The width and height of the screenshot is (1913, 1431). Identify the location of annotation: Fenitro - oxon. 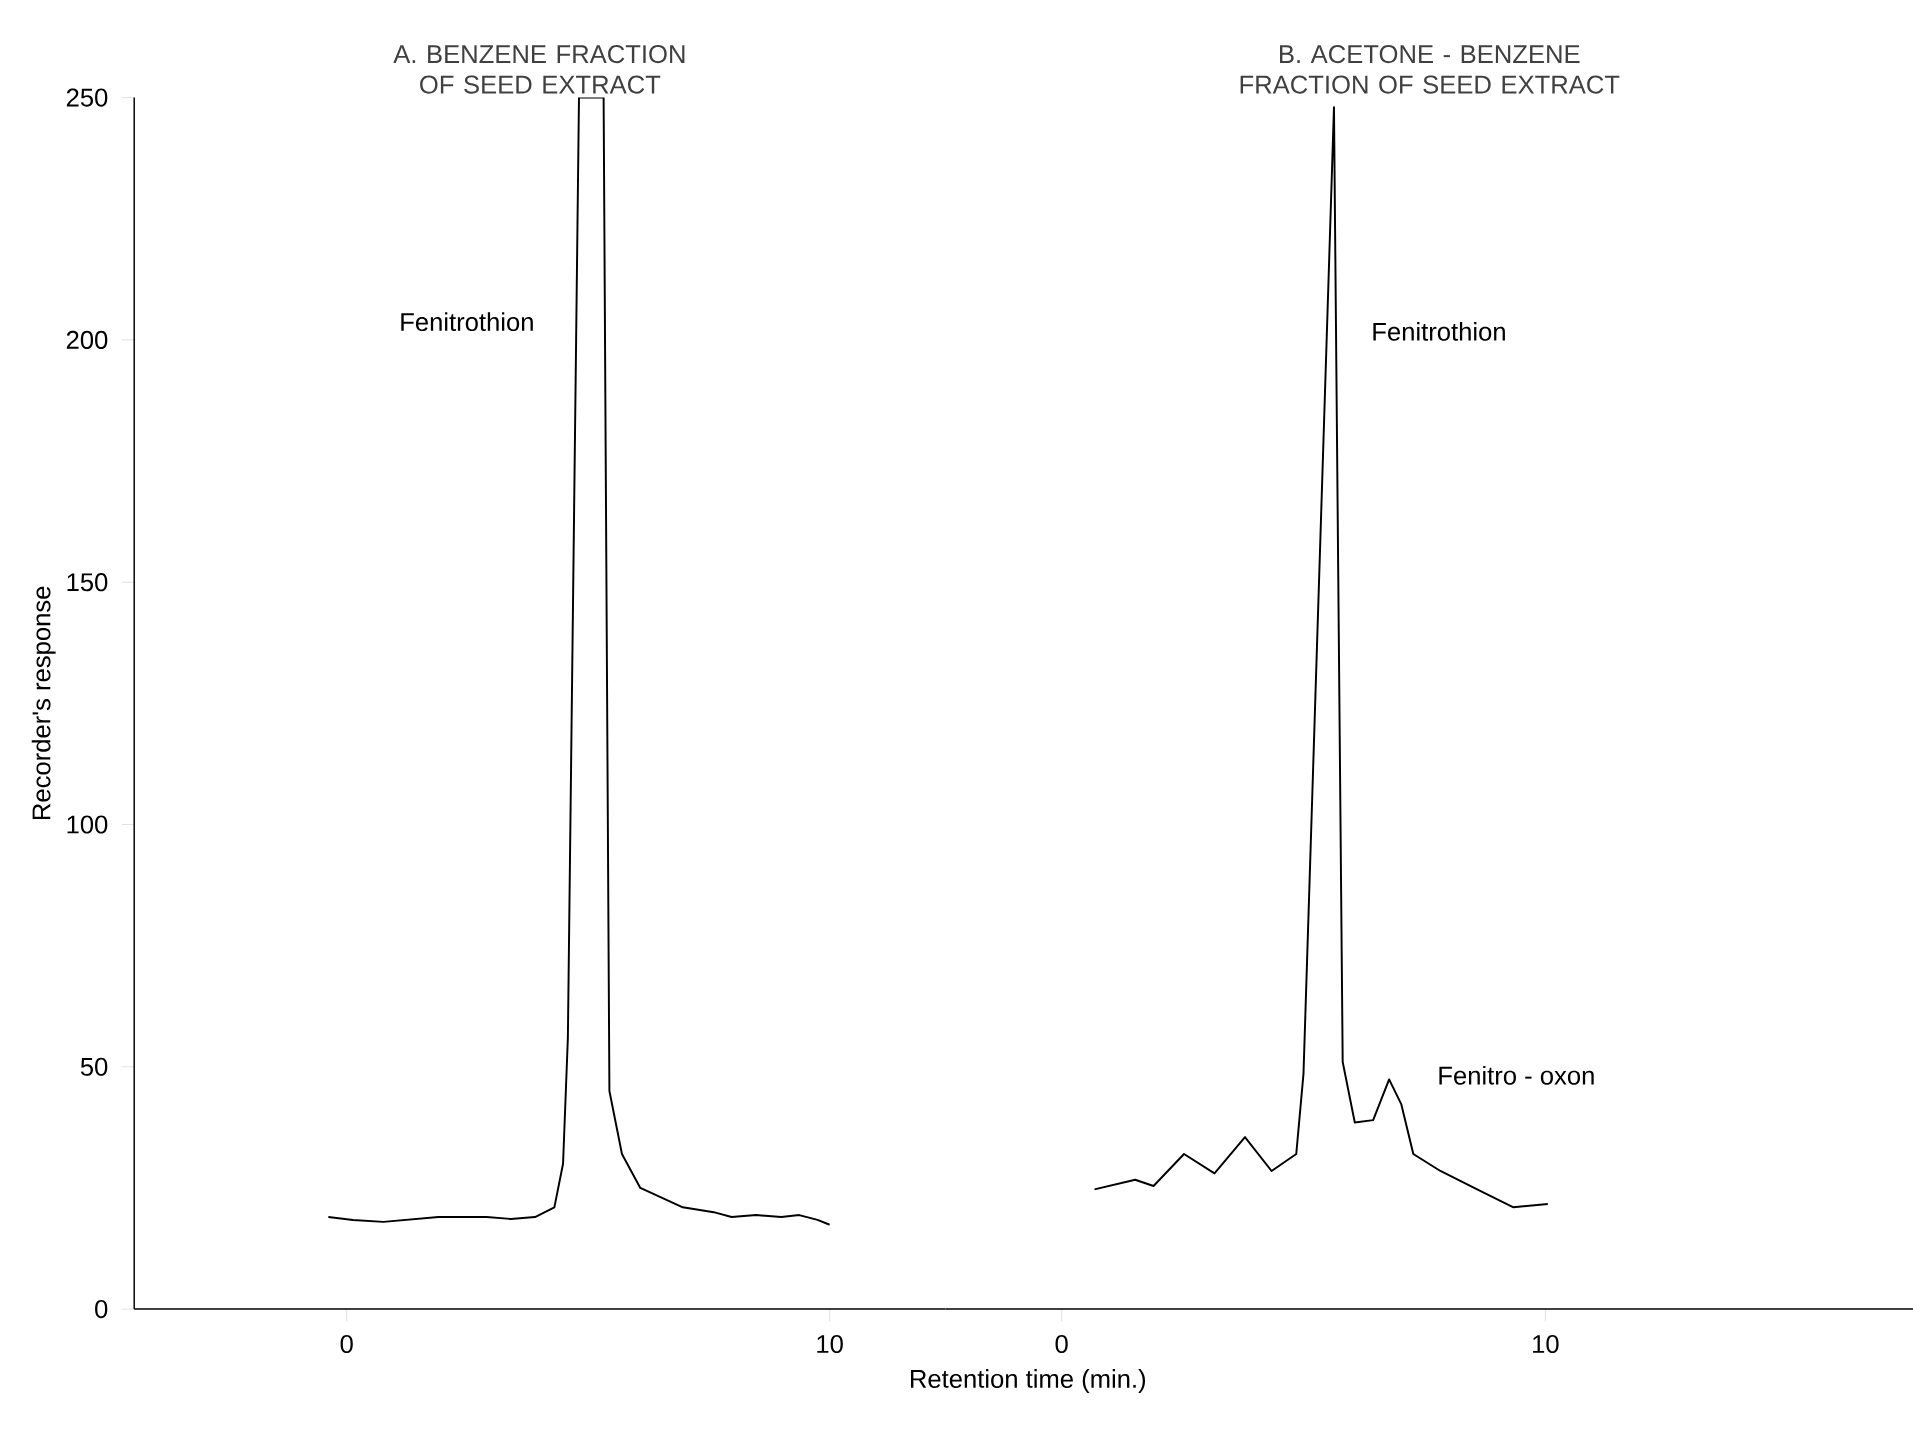
(1516, 1075).